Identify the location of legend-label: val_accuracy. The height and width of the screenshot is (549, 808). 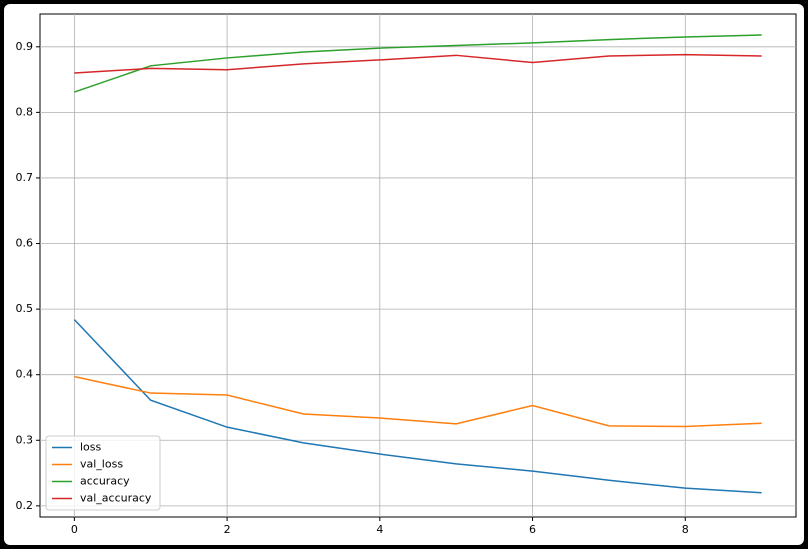
(116, 498).